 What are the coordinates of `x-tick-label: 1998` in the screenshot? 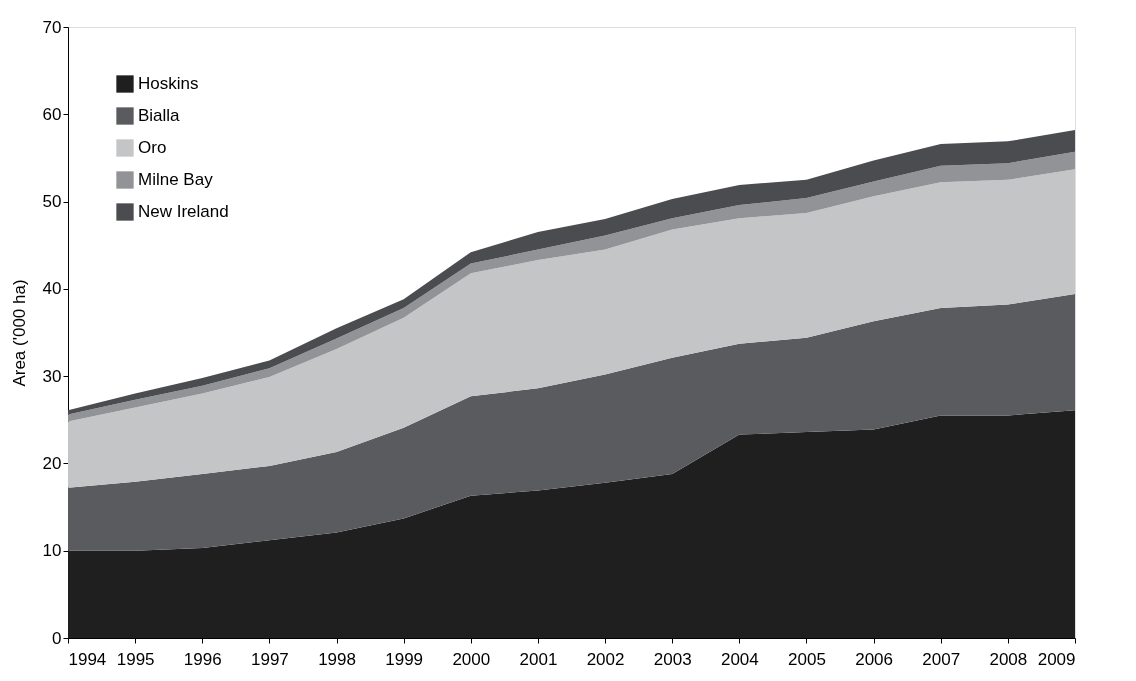 It's located at (337, 659).